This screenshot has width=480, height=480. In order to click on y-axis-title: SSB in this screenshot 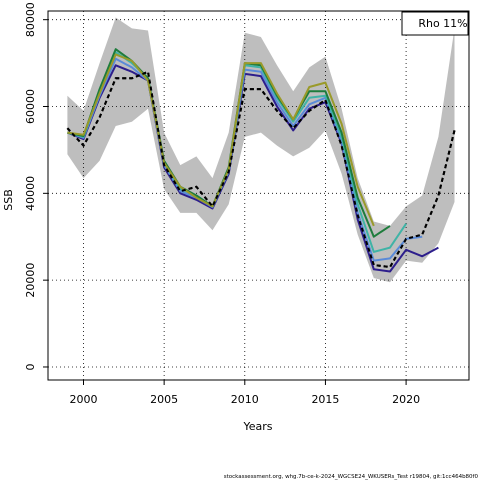, I will do `click(8, 200)`.